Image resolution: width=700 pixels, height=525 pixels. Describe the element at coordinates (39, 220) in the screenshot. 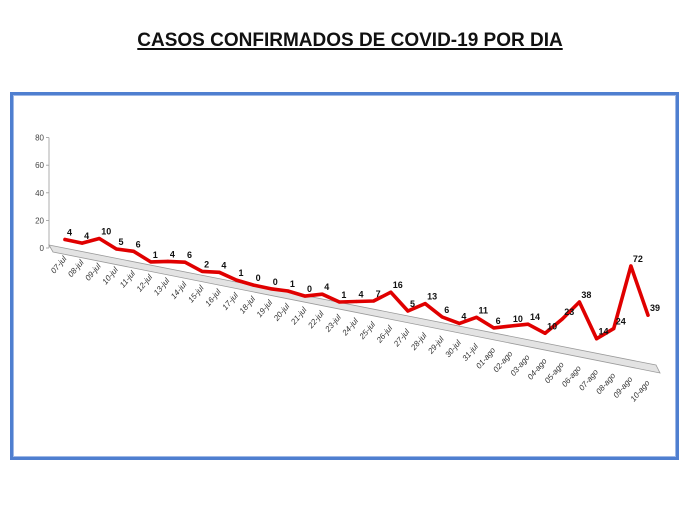

I see `y-tick-label: 20` at that location.